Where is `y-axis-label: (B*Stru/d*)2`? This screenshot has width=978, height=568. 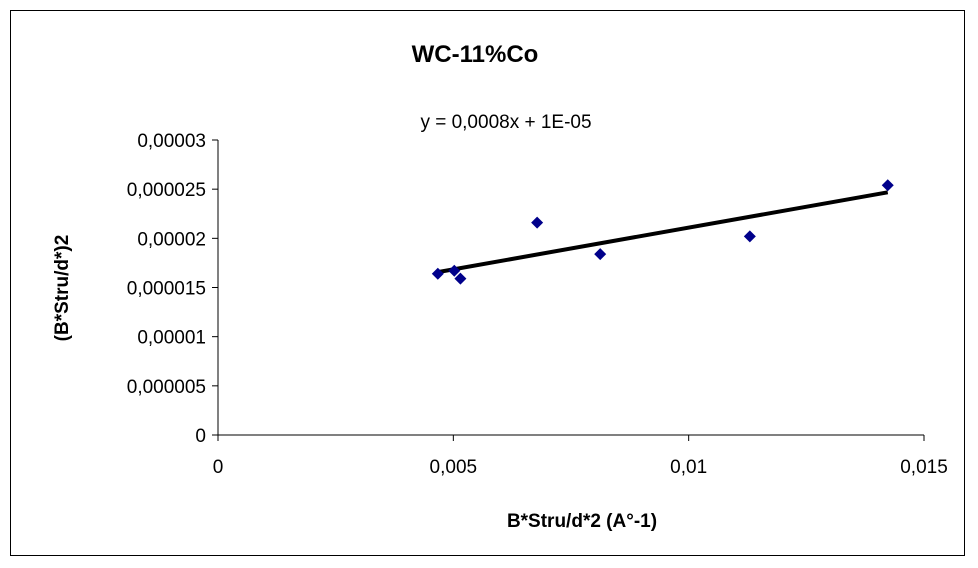 y-axis-label: (B*Stru/d*)2 is located at coordinates (62, 288).